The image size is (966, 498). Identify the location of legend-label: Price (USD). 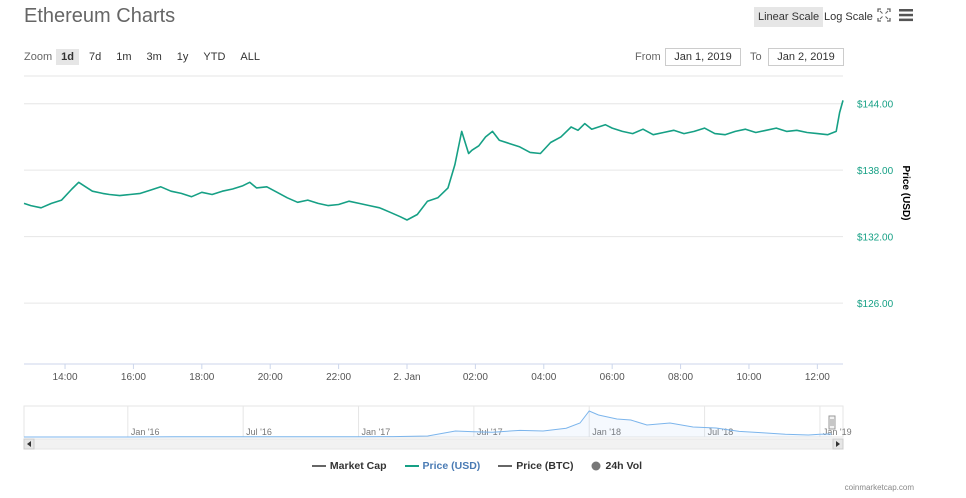
(451, 466).